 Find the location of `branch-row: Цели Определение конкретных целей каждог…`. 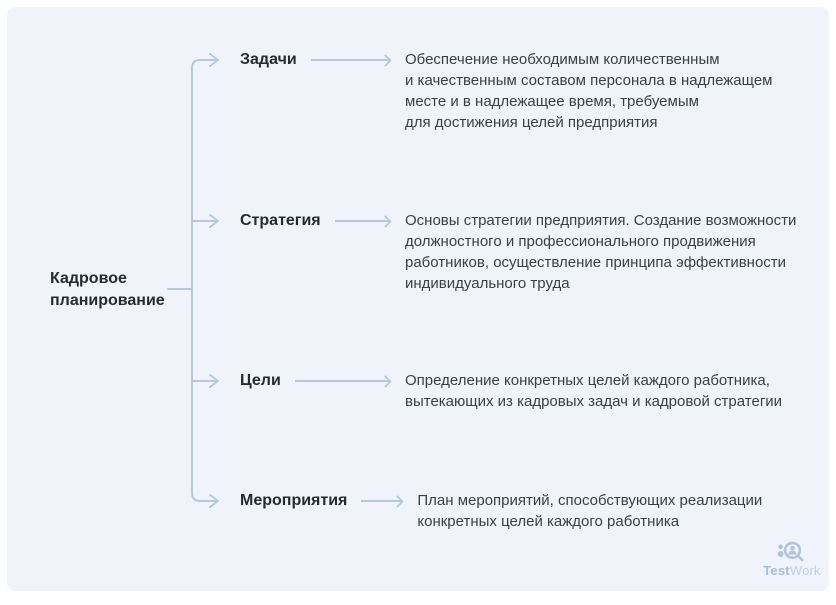

branch-row: Цели Определение конкретных целей каждог… is located at coordinates (533, 391).